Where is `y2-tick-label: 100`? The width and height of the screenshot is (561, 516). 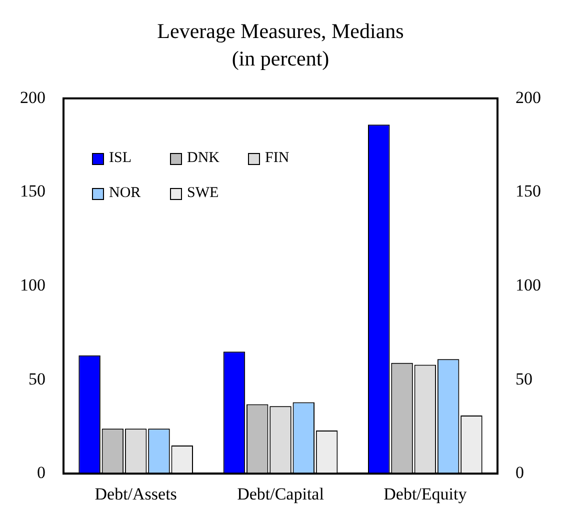 y2-tick-label: 100 is located at coordinates (528, 284).